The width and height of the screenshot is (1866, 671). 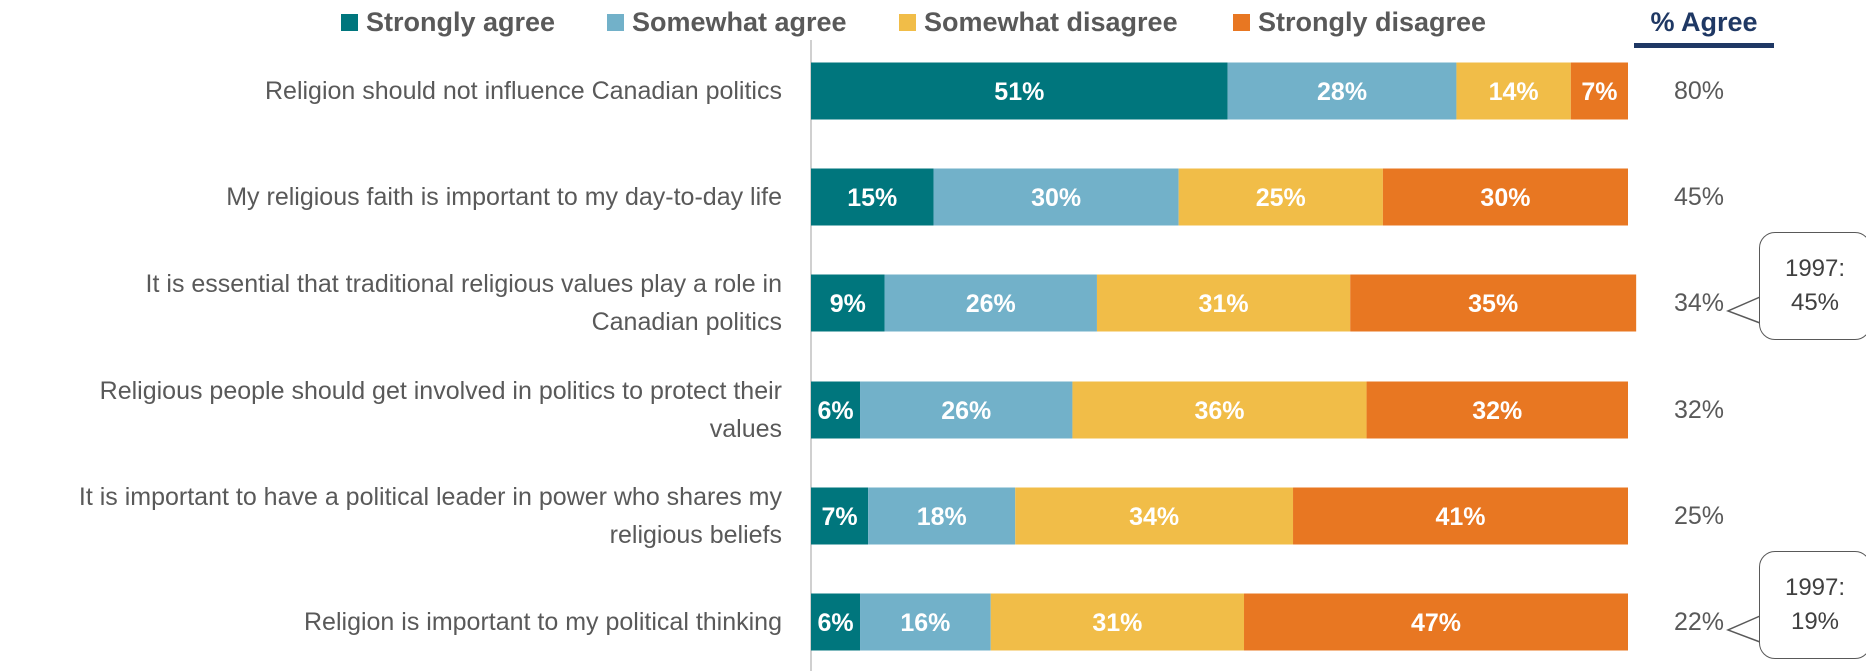 I want to click on percent-agree-value: 34%, so click(x=1699, y=303).